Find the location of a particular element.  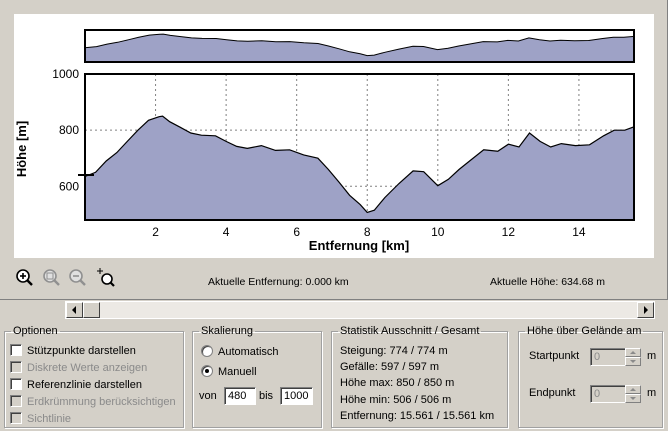

x-tick-label: 8 is located at coordinates (367, 232).